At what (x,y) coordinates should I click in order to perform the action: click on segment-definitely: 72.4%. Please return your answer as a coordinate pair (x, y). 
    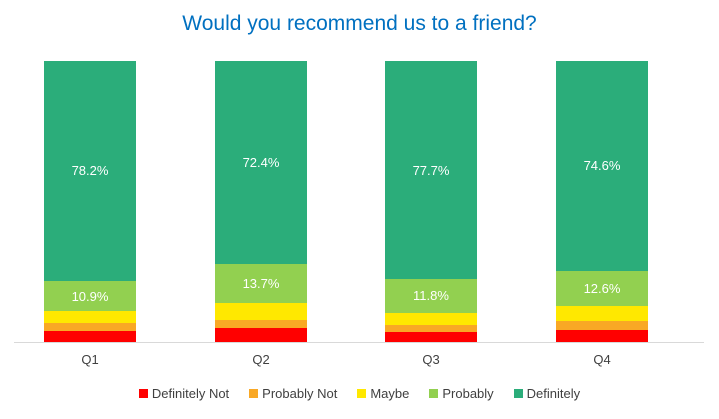
    Looking at the image, I should click on (261, 163).